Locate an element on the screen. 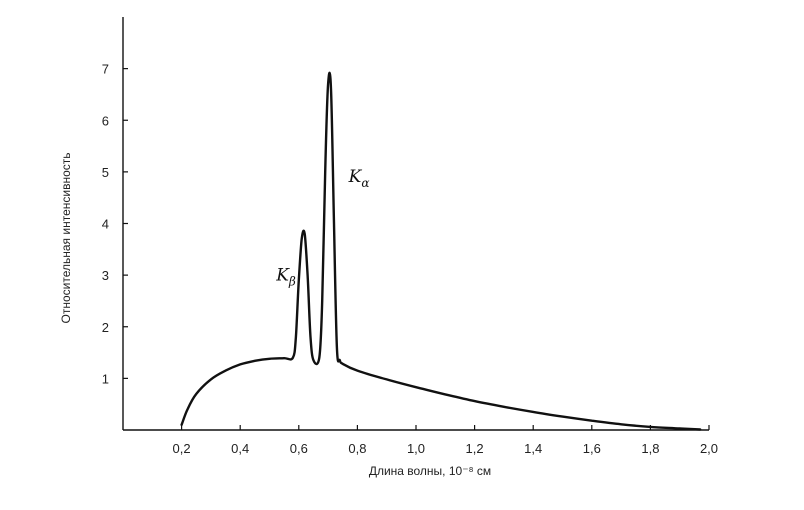  y-tick-label: 7 is located at coordinates (105, 69).